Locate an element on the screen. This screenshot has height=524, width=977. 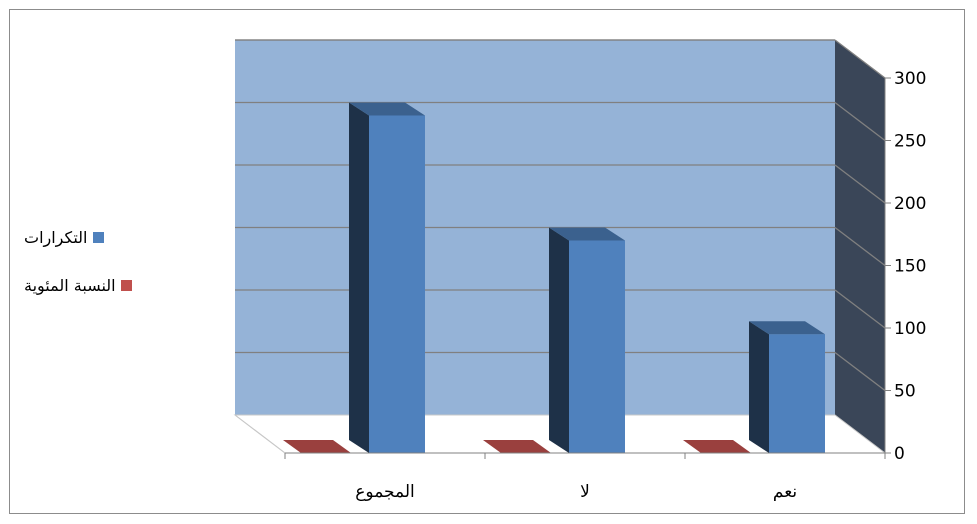
legend-label-series-2: النسبة المئوية is located at coordinates (70, 285).